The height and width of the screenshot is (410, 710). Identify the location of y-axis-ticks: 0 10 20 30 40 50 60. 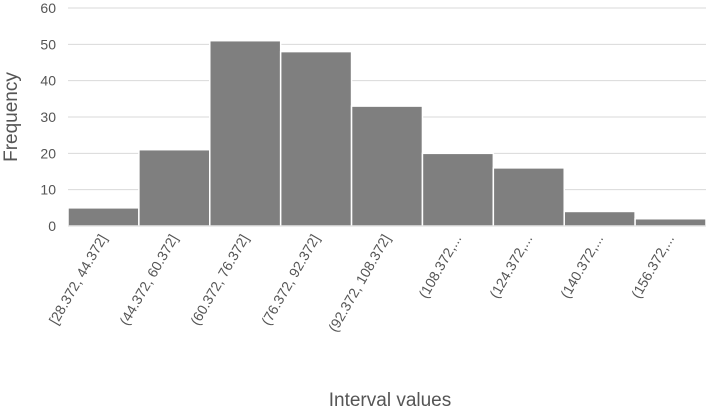
(48, 117).